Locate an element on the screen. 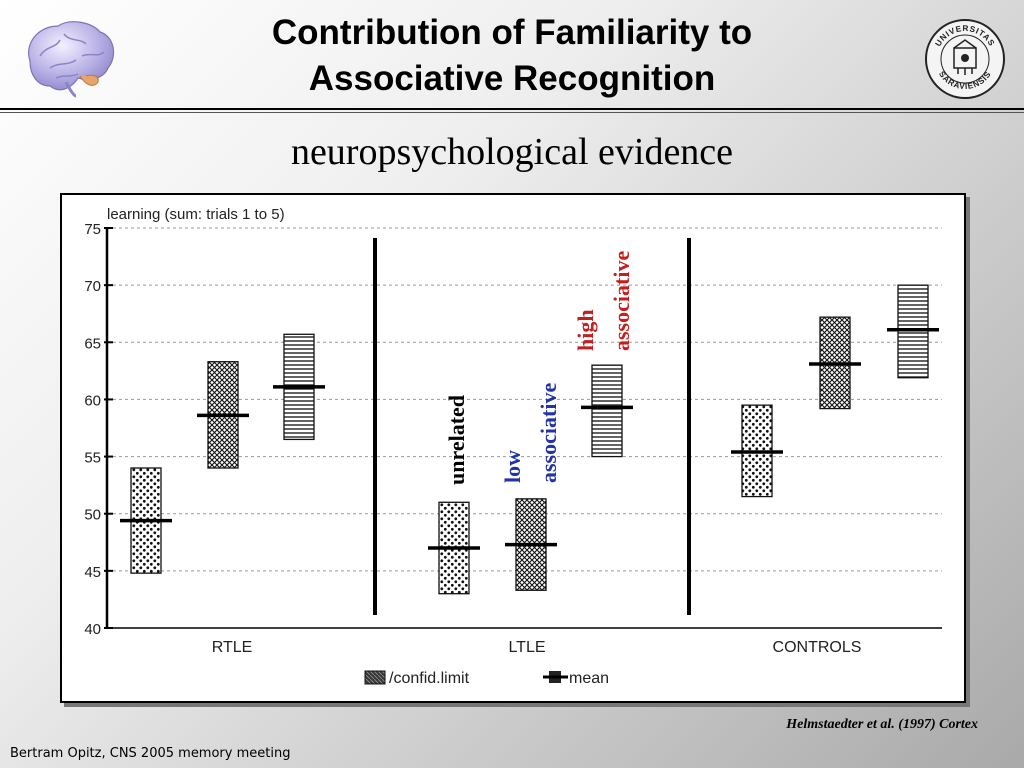 The width and height of the screenshot is (1024, 768). title-line-1: Contribution of Familiarity to is located at coordinates (512, 32).